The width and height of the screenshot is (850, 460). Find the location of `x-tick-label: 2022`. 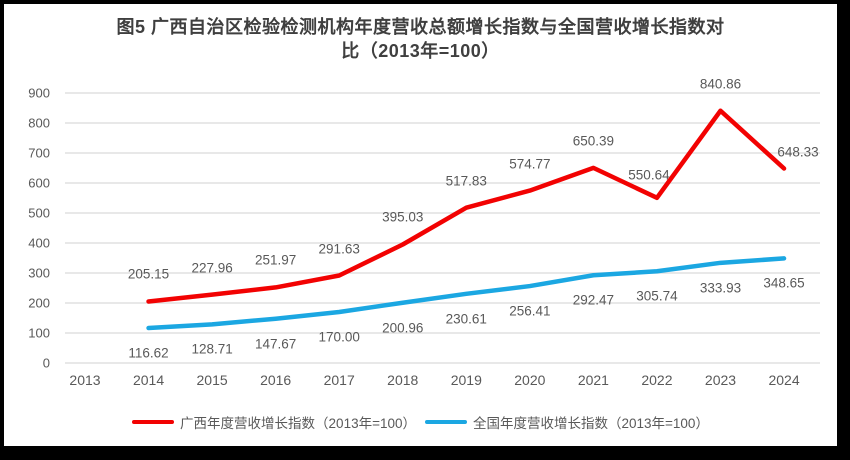

x-tick-label: 2022 is located at coordinates (657, 380).